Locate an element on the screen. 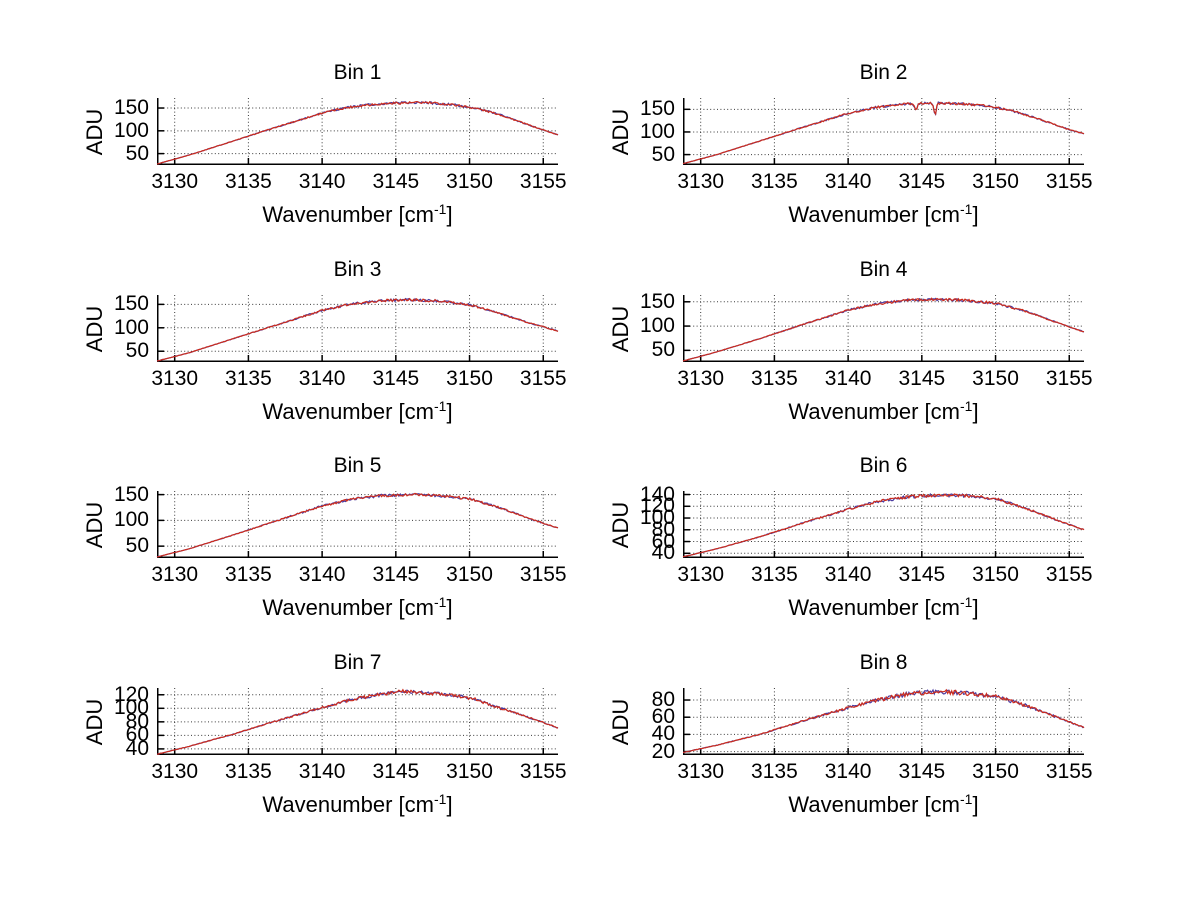 Image resolution: width=1200 pixels, height=901 pixels. subplot-title: Bin 3 is located at coordinates (357, 269).